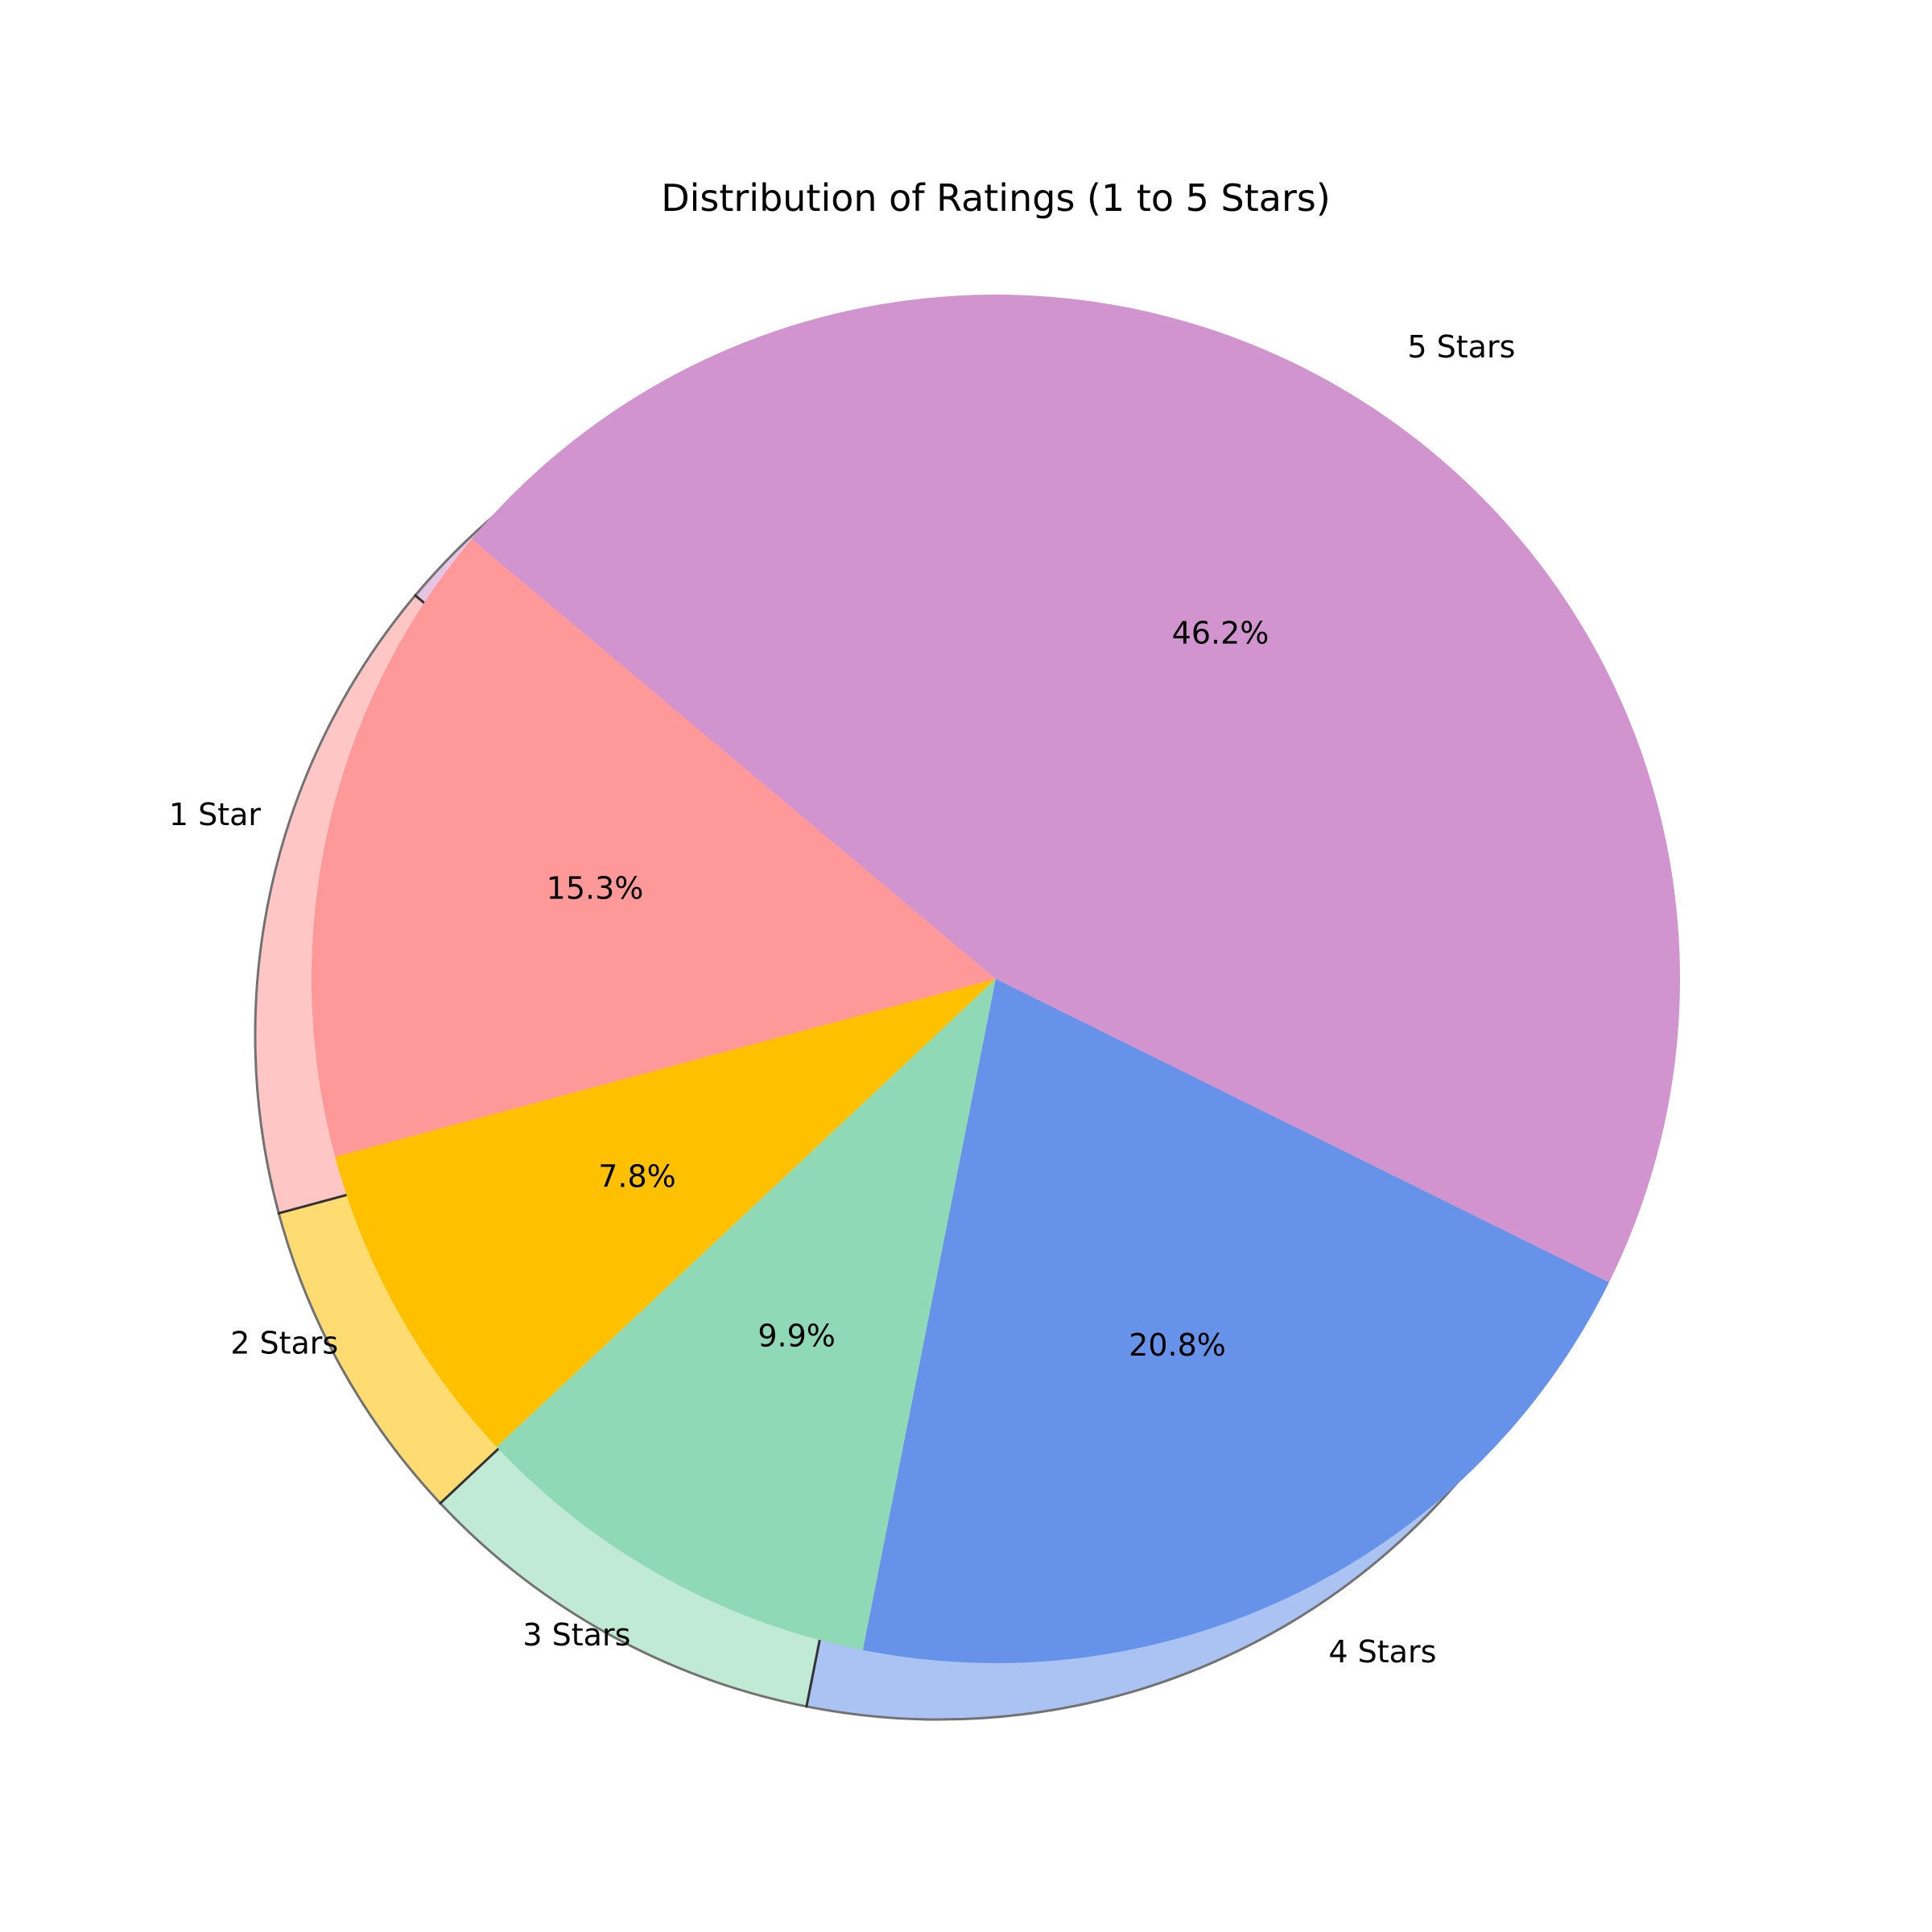  I want to click on percent-label-5-stars: 46.2%, so click(1220, 633).